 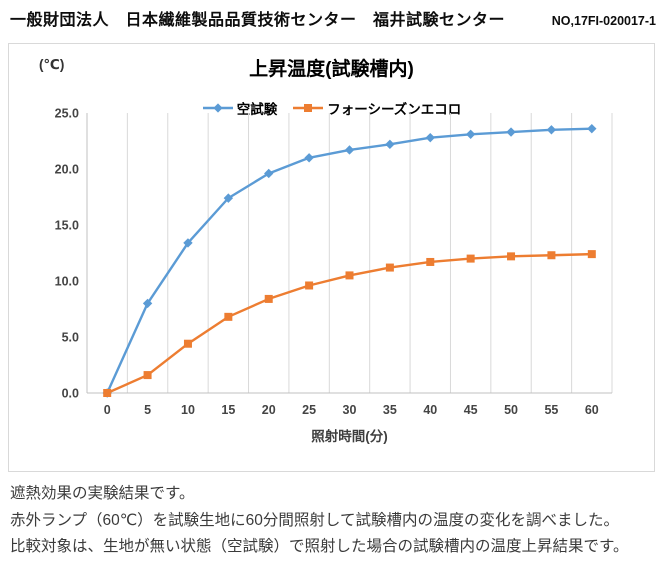 I want to click on x-tick-label: 10, so click(x=188, y=410).